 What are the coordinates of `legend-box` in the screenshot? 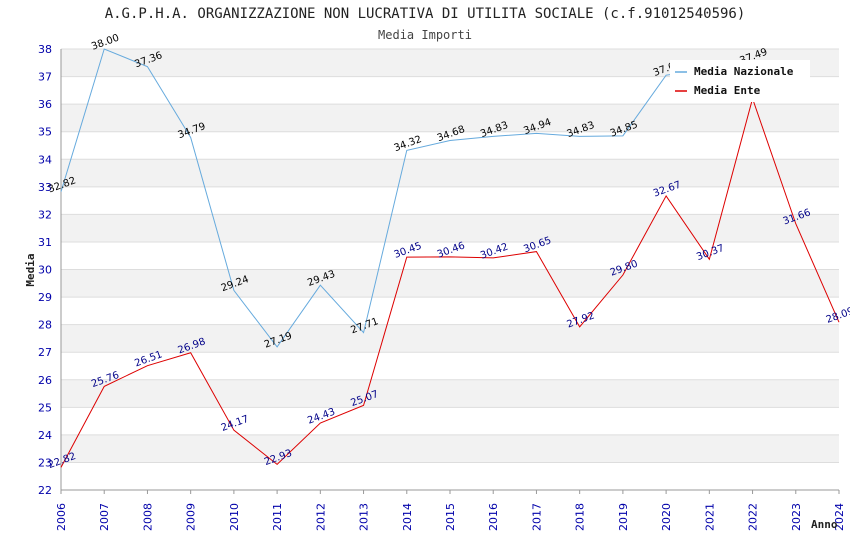 It's located at (740, 81).